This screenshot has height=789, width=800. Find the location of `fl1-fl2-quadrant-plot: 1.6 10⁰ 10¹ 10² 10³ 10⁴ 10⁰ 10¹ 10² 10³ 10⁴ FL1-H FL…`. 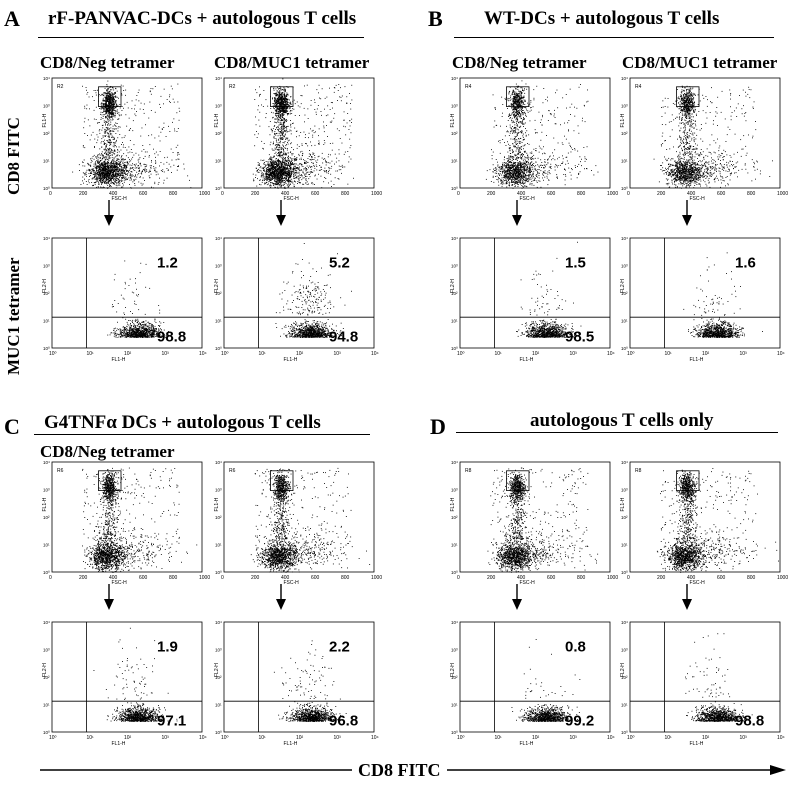

fl1-fl2-quadrant-plot: 1.6 10⁰ 10¹ 10² 10³ 10⁴ 10⁰ 10¹ 10² 10³ 10⁴ FL1-H FL… is located at coordinates (702, 299).